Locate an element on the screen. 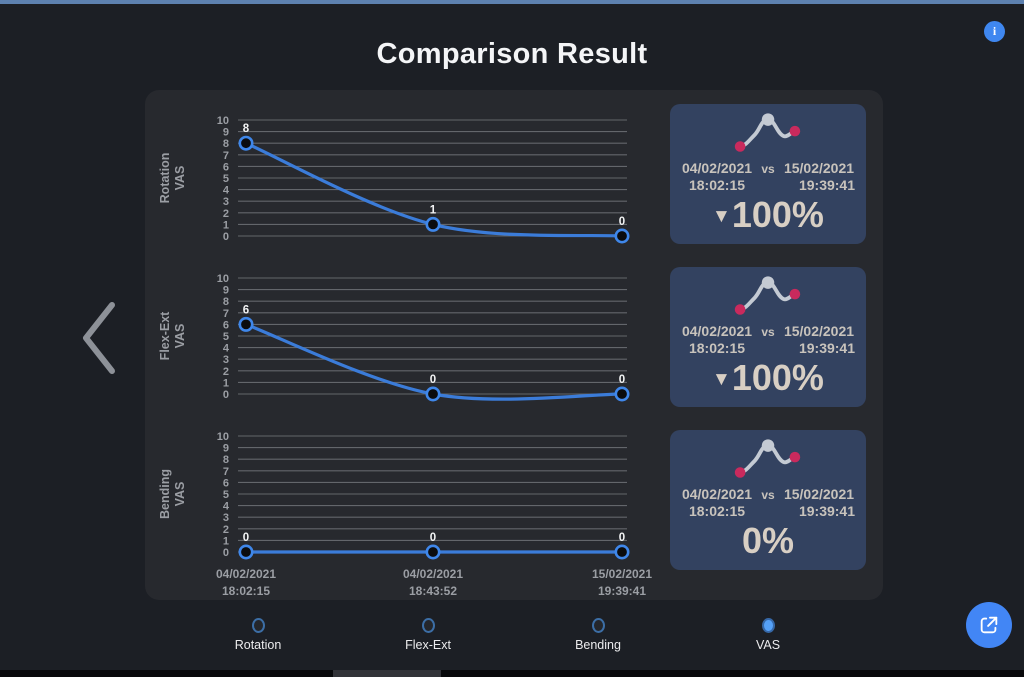  scrollbar-thumb is located at coordinates (387, 673).